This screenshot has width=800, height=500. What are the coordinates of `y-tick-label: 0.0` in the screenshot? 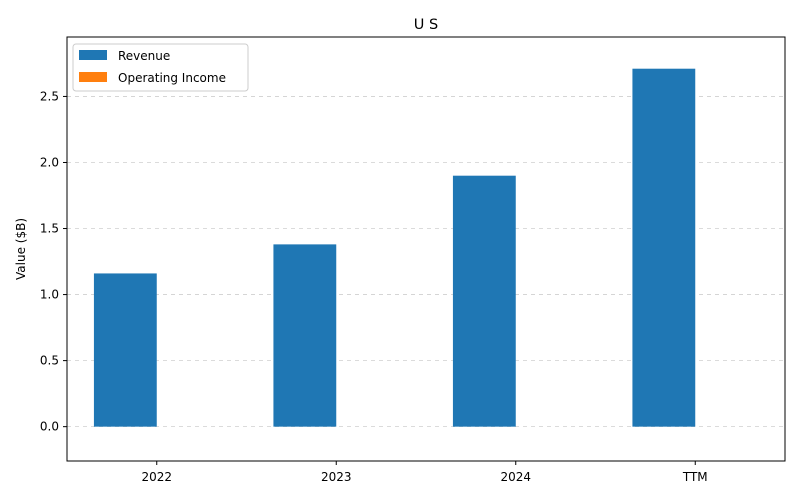 It's located at (49, 427).